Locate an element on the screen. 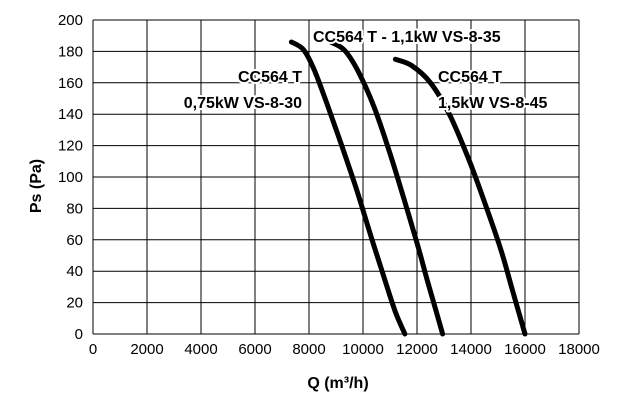  y-tick-label: 40 is located at coordinates (74, 271).